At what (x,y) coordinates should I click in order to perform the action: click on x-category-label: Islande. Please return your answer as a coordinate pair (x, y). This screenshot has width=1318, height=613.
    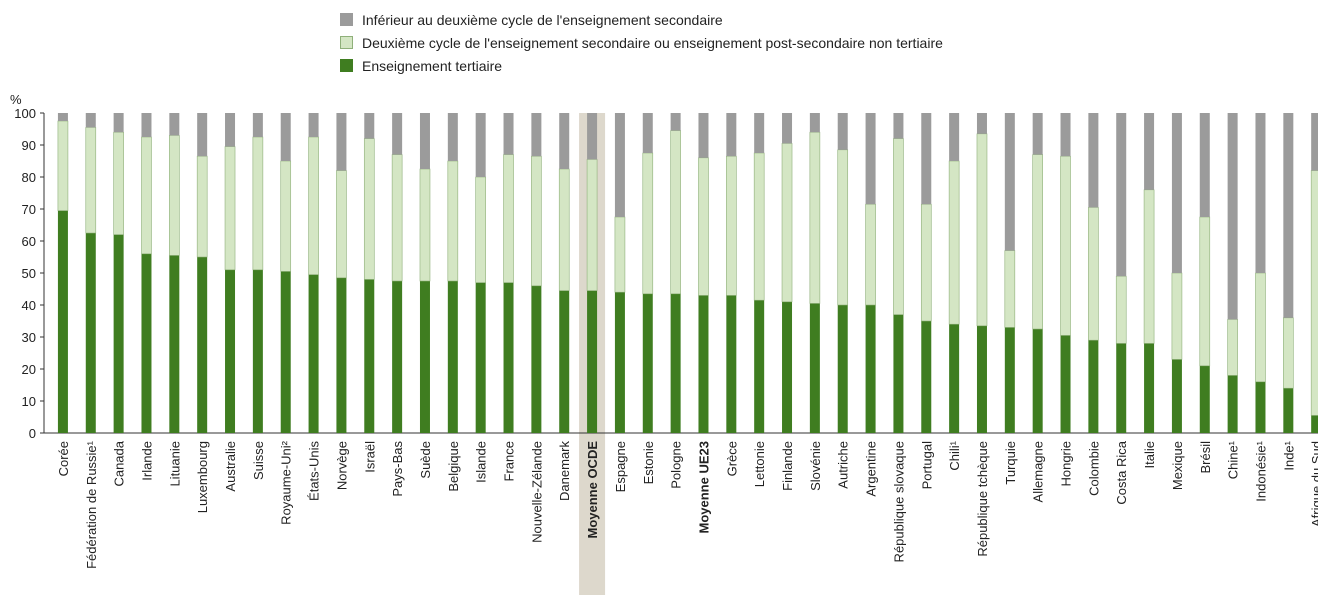
    Looking at the image, I should click on (481, 462).